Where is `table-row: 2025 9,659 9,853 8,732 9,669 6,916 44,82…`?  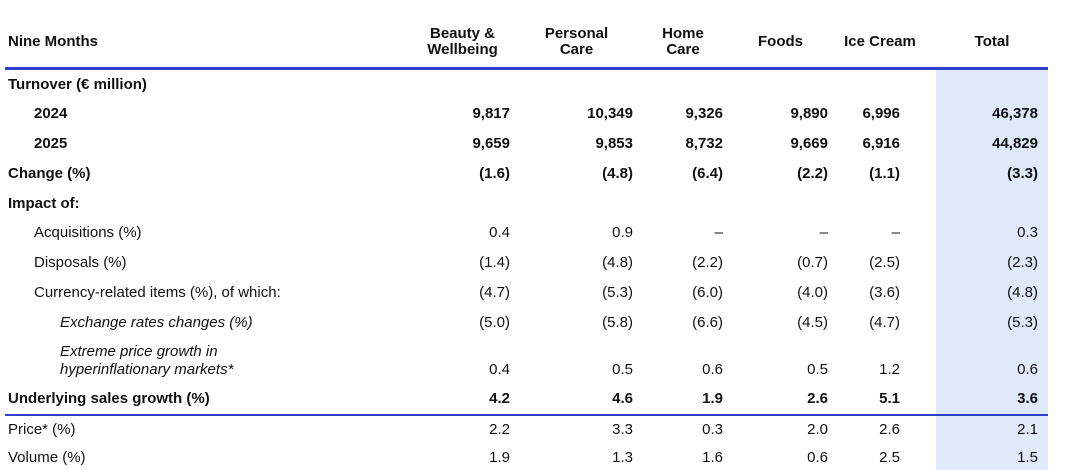
table-row: 2025 9,659 9,853 8,732 9,669 6,916 44,82… is located at coordinates (526, 144).